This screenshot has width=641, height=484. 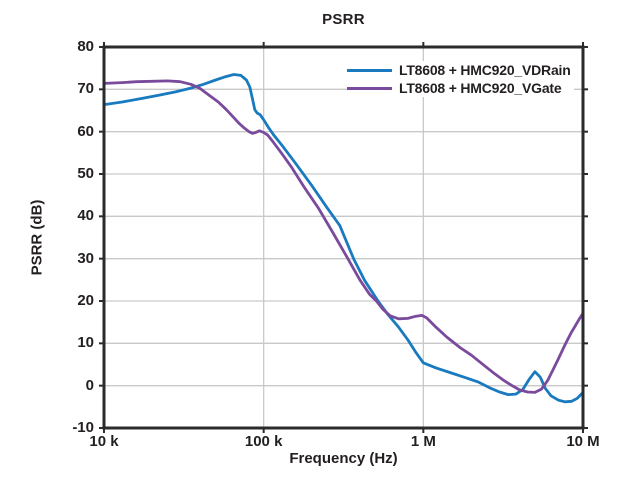 What do you see at coordinates (343, 458) in the screenshot?
I see `x-axis-label: Frequency (Hz)` at bounding box center [343, 458].